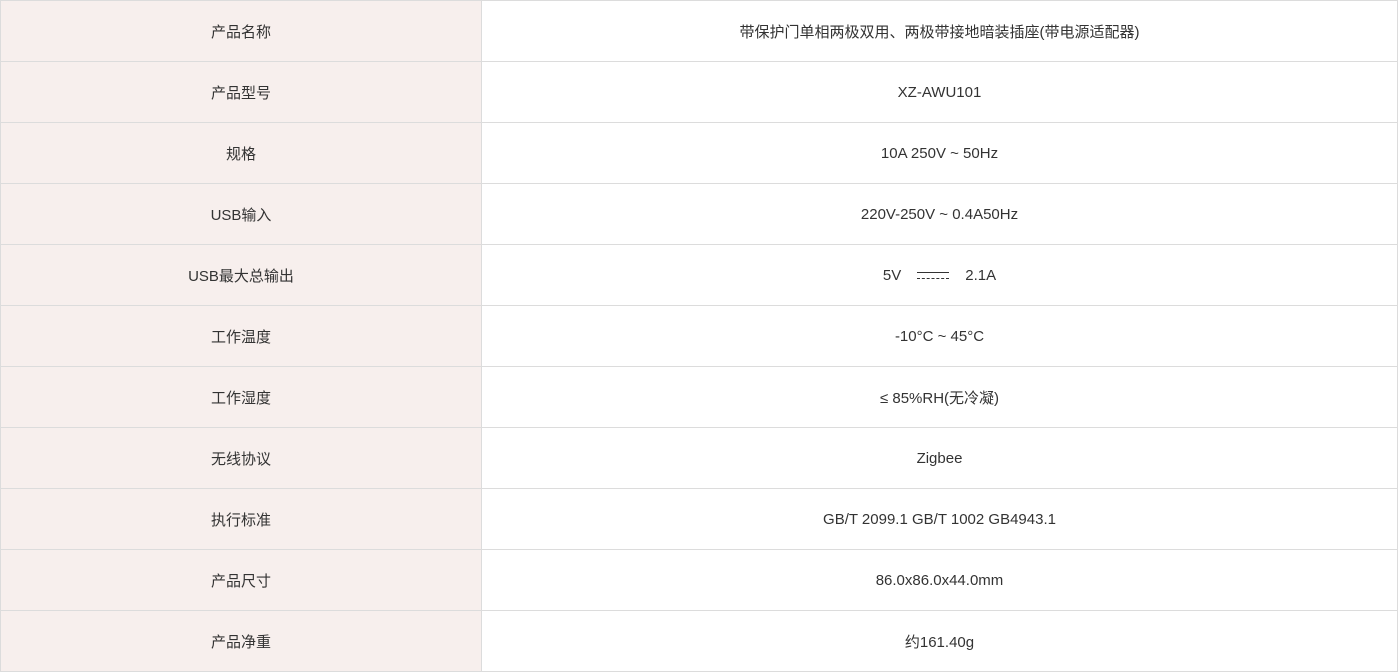 Image resolution: width=1398 pixels, height=672 pixels. Describe the element at coordinates (241, 31) in the screenshot. I see `spec-label: 产品名称` at that location.